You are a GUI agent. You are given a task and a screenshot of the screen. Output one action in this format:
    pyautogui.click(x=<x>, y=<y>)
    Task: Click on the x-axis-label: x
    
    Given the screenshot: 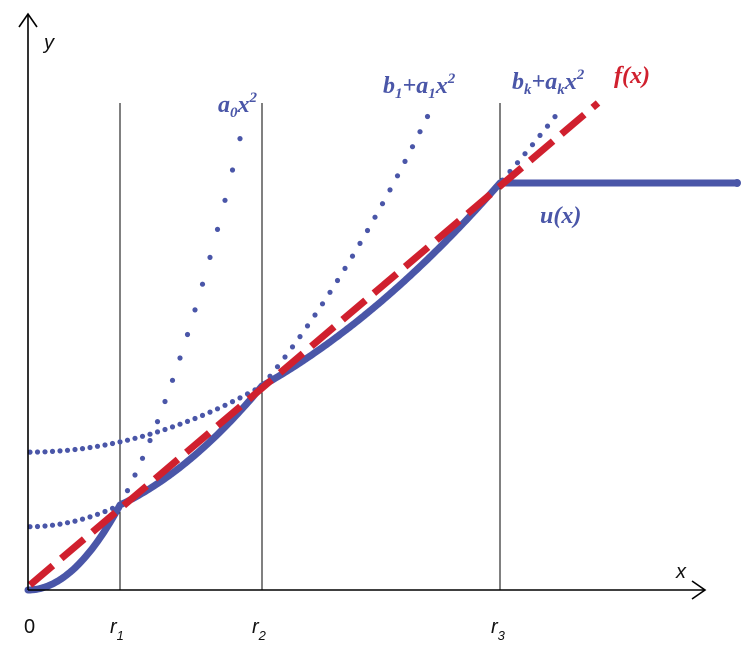 What is the action you would take?
    pyautogui.click(x=681, y=572)
    